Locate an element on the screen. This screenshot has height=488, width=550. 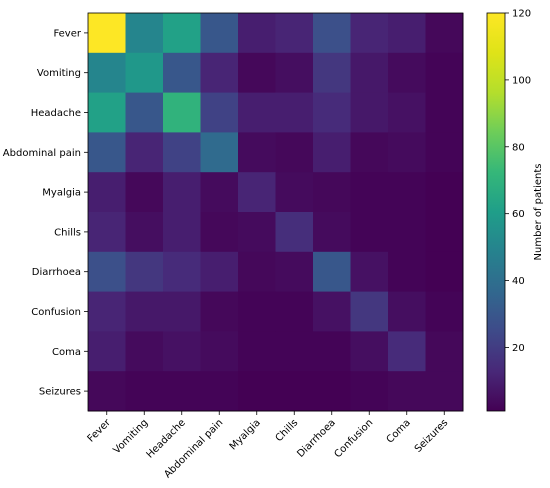
row-label: Seizures is located at coordinates (60, 392).